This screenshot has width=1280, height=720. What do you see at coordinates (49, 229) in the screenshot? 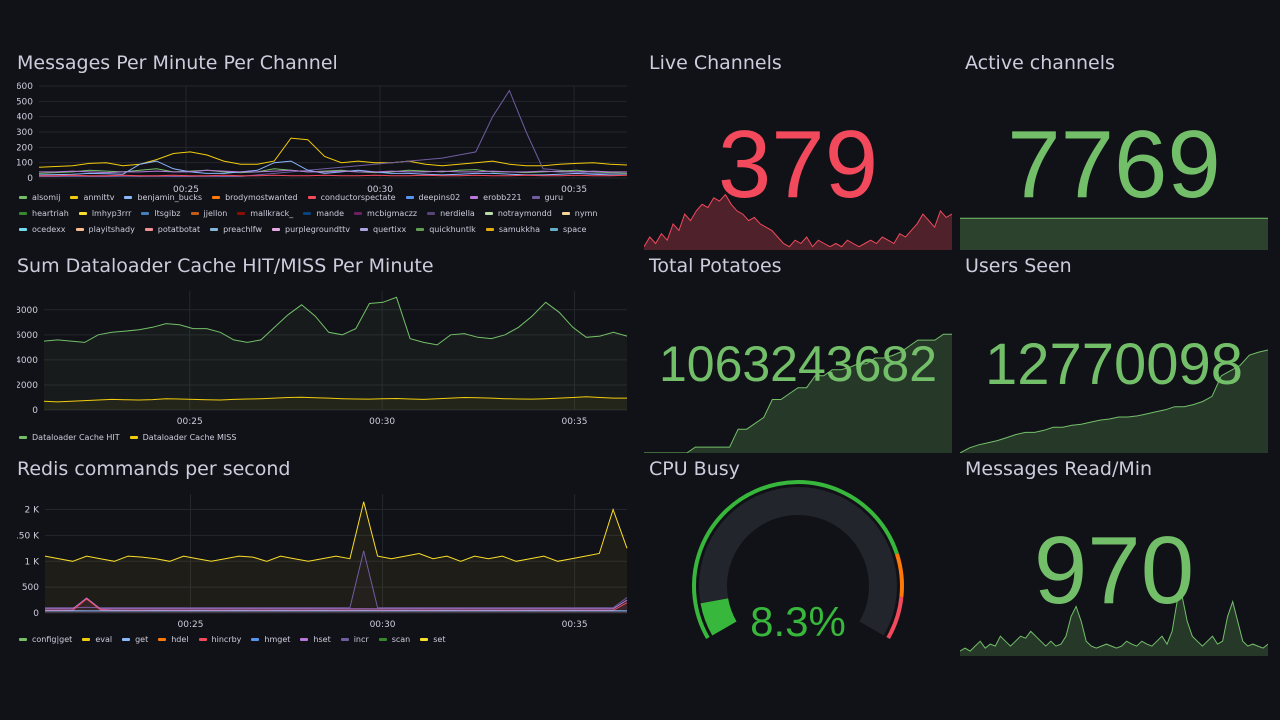
I see `legend-label: ocedexx` at bounding box center [49, 229].